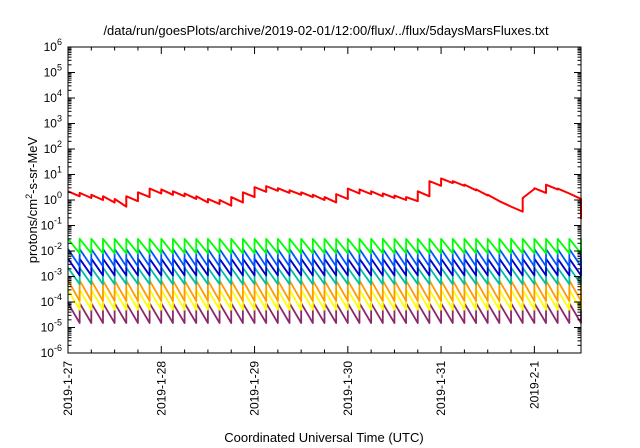 The width and height of the screenshot is (640, 448). What do you see at coordinates (59, 68) in the screenshot?
I see `y-tick-exponent: 5` at bounding box center [59, 68].